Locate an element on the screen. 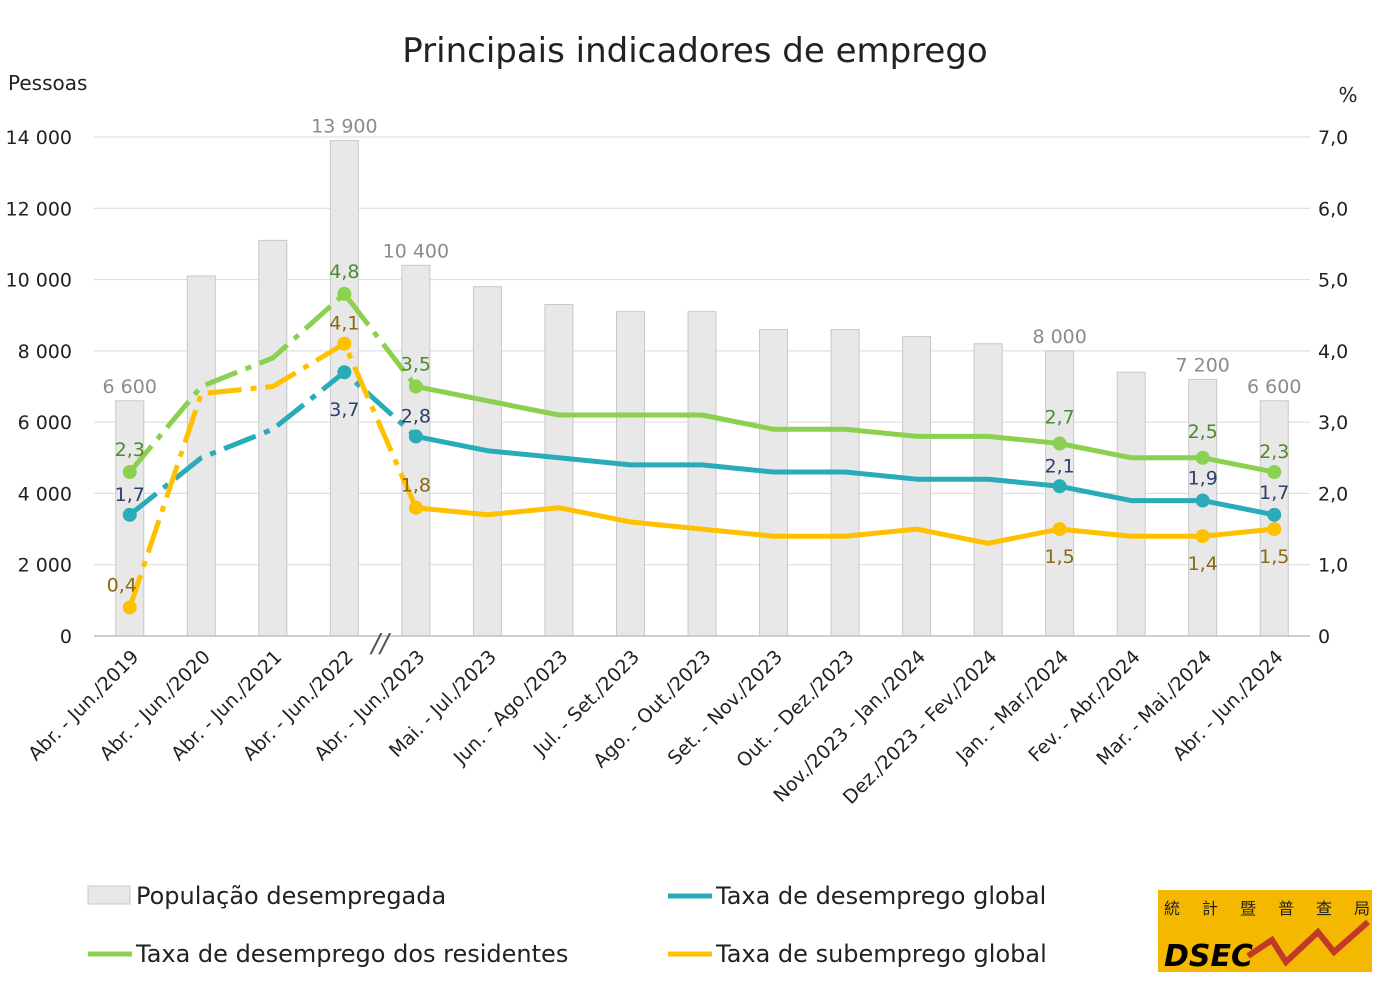 The height and width of the screenshot is (989, 1390). y-right-tick-label: 7,0 is located at coordinates (1333, 138).